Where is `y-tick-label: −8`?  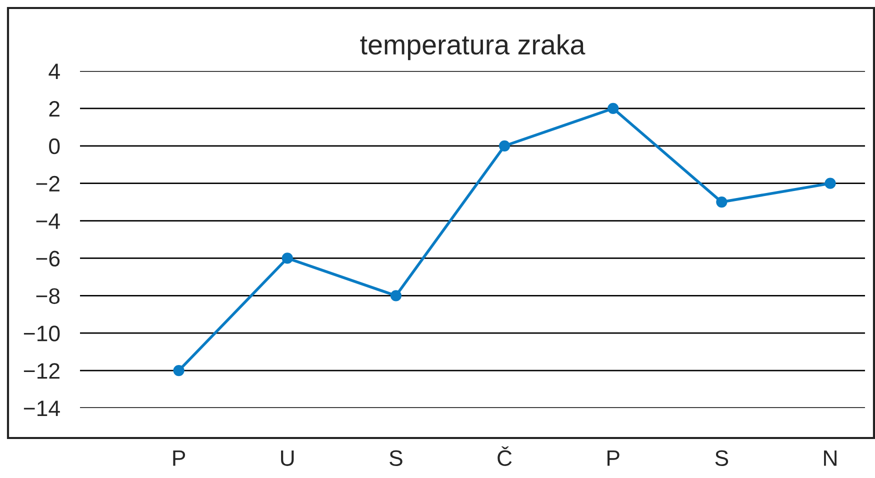 y-tick-label: −8 is located at coordinates (48, 296).